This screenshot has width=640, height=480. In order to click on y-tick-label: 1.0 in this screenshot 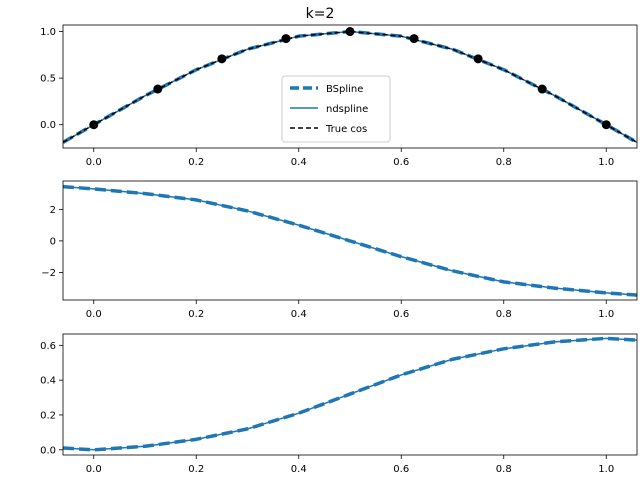, I will do `click(48, 32)`.